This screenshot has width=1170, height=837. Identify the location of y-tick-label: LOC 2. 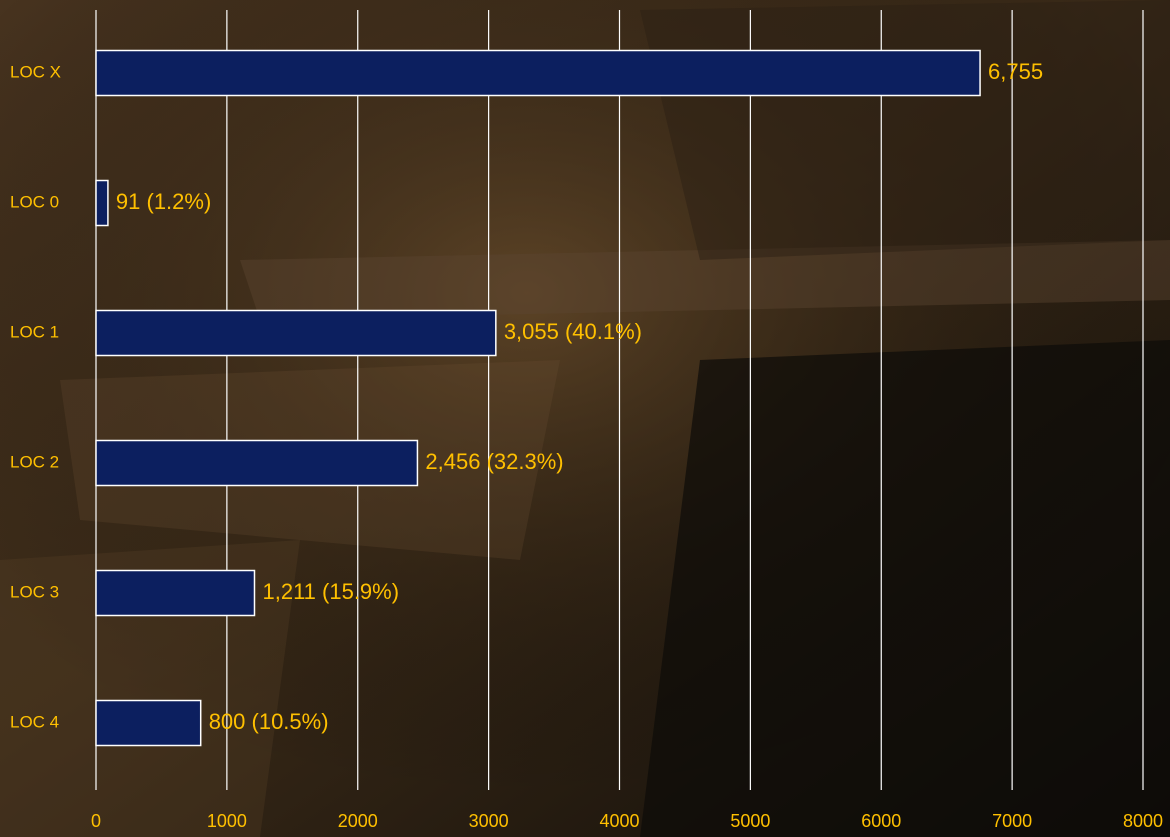
(34, 461).